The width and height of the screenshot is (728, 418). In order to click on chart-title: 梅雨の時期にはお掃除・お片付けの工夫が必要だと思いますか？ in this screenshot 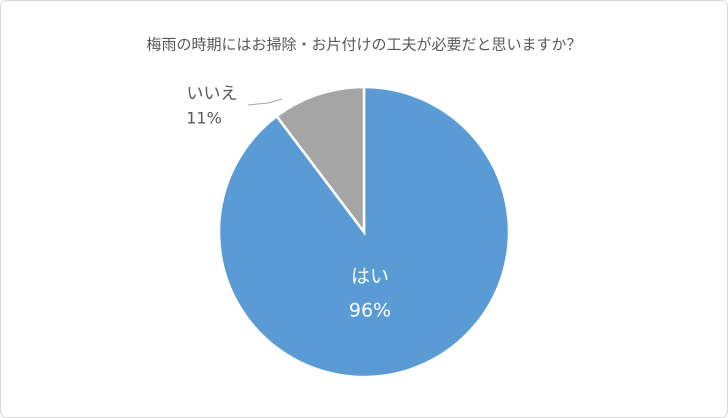, I will do `click(363, 45)`.